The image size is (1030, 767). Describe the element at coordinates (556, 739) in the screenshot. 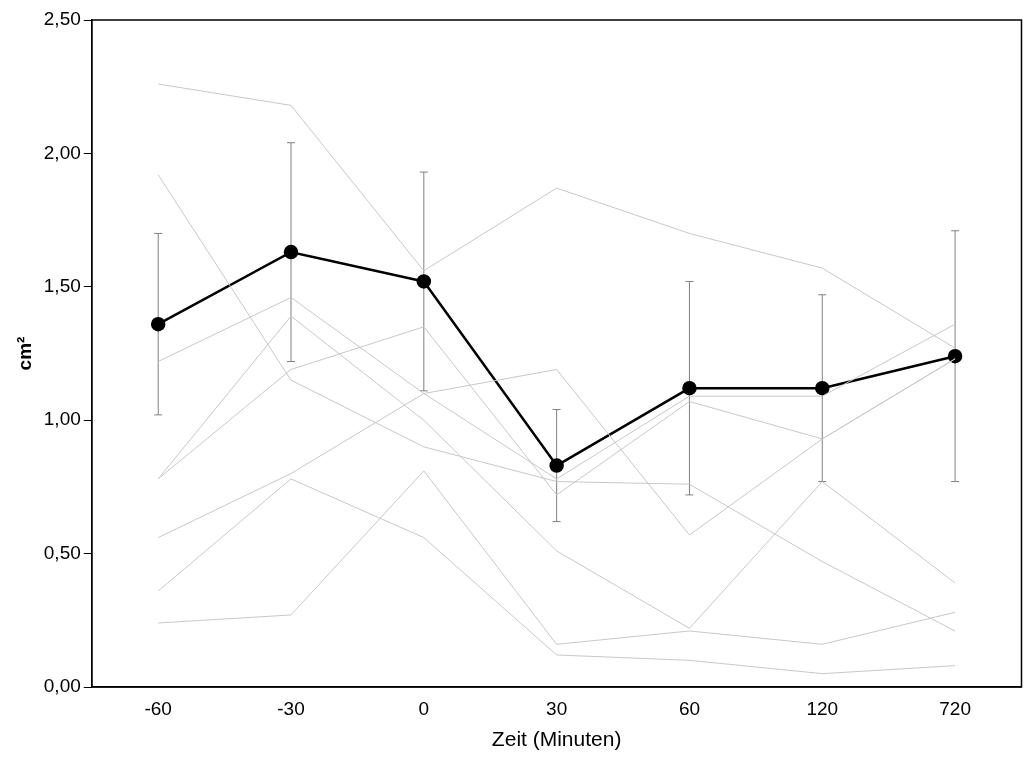

I see `x-axis-title: Zeit (Minuten)` at that location.